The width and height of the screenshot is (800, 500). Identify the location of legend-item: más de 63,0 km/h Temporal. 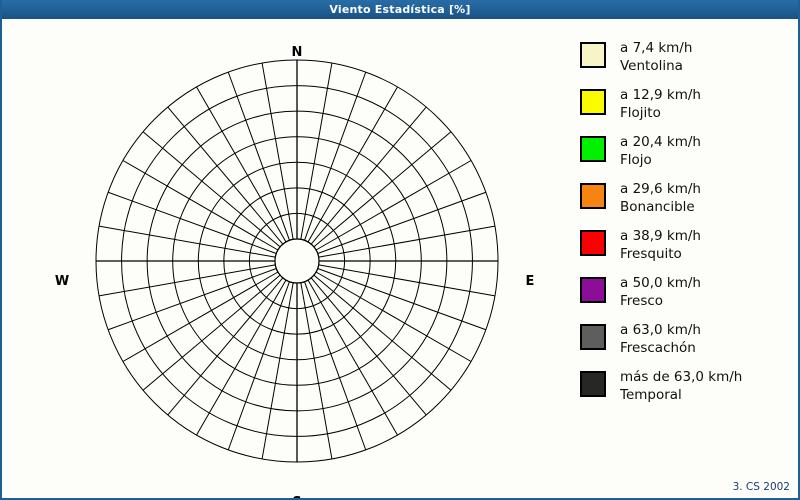
(689, 392).